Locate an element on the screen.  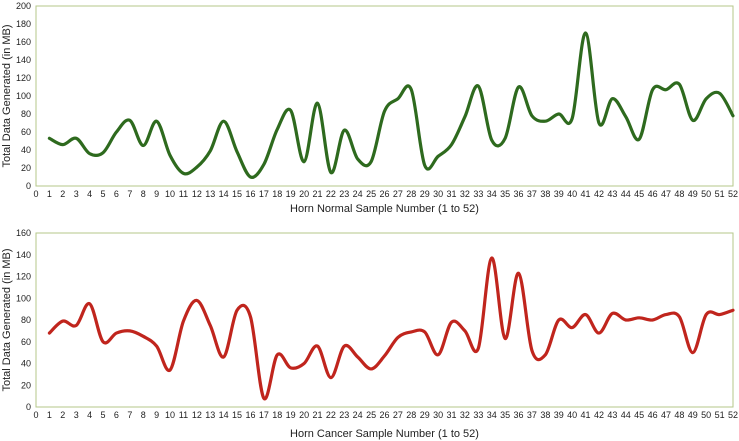
y-axis-title: Total Data Generated (in MB) is located at coordinates (7, 95).